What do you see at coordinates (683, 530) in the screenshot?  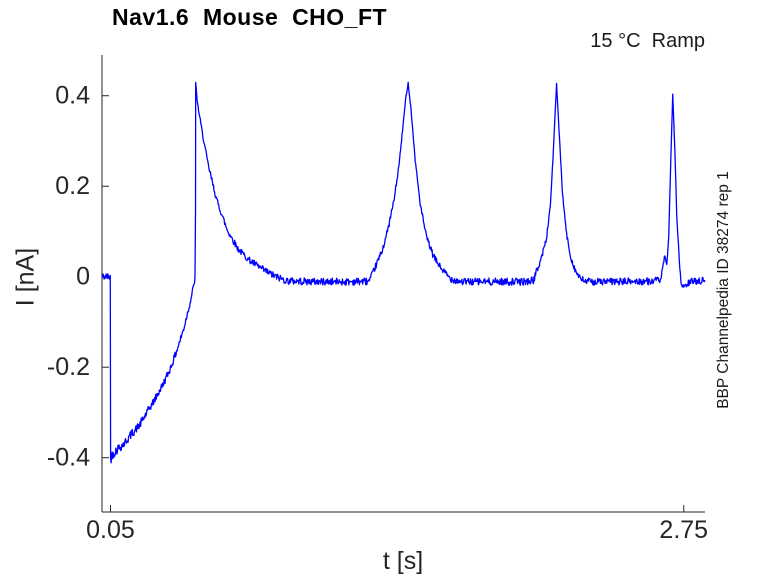 I see `x-tick-label: 2.75` at bounding box center [683, 530].